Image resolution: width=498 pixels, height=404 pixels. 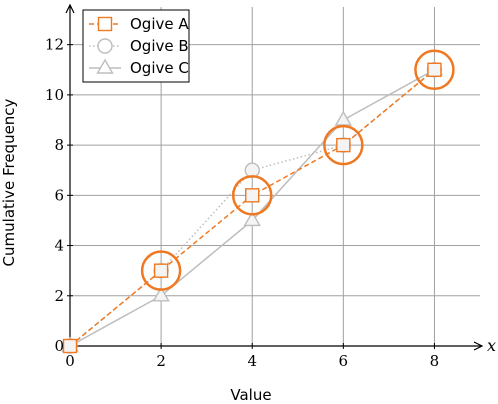 What do you see at coordinates (59, 346) in the screenshot?
I see `y-tick-label: 0` at bounding box center [59, 346].